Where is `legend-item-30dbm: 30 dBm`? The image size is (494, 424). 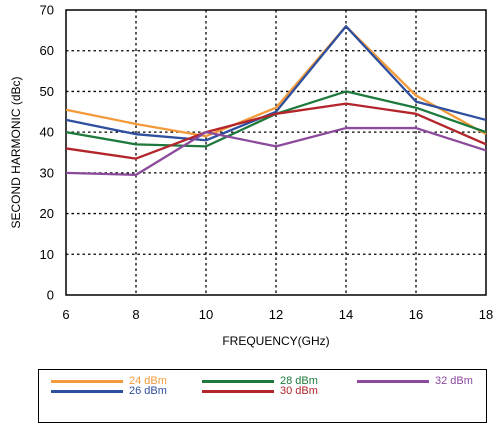
legend-item-30dbm: 30 dBm is located at coordinates (260, 391).